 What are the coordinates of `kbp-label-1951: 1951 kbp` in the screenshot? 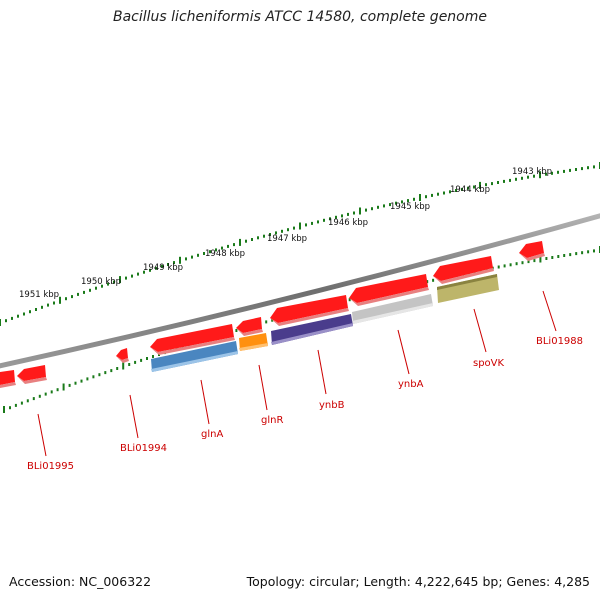 It's located at (39, 295).